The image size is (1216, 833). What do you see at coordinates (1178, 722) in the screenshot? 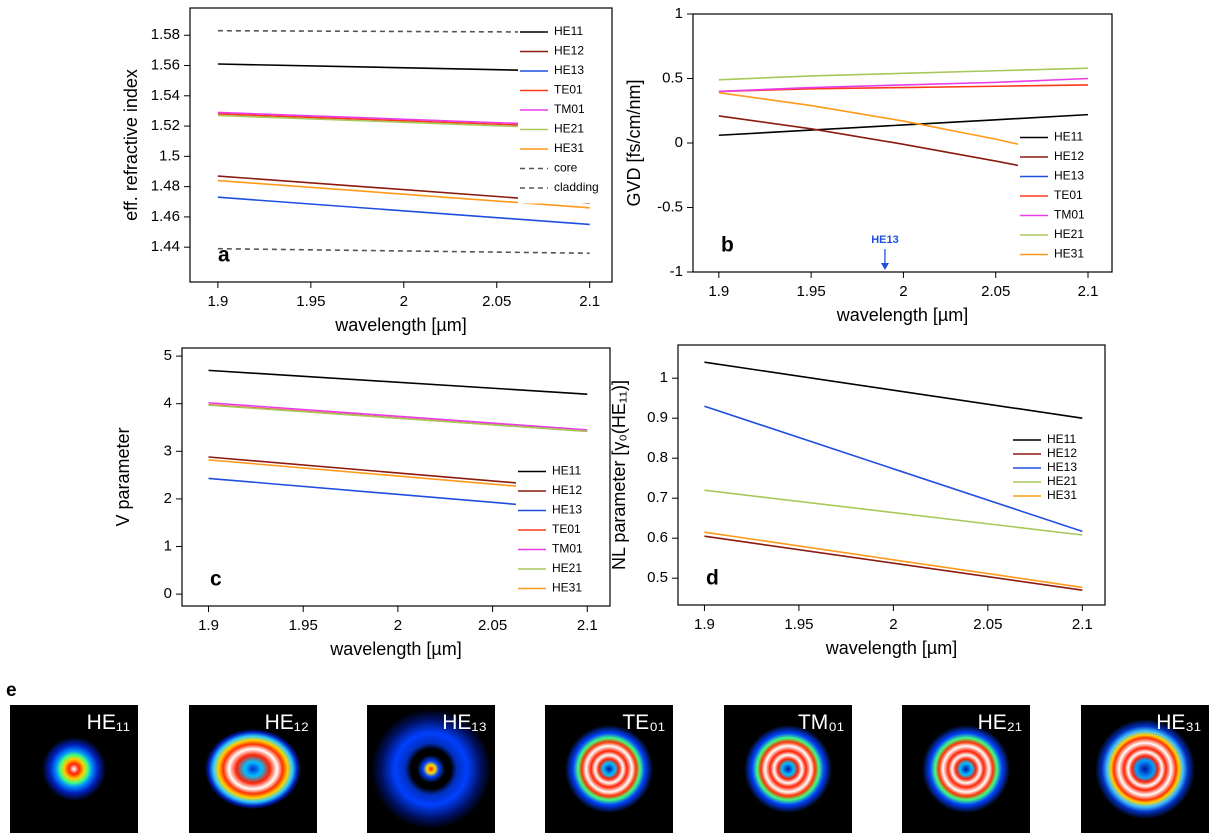
I see `mode-label: HE₃₁` at bounding box center [1178, 722].